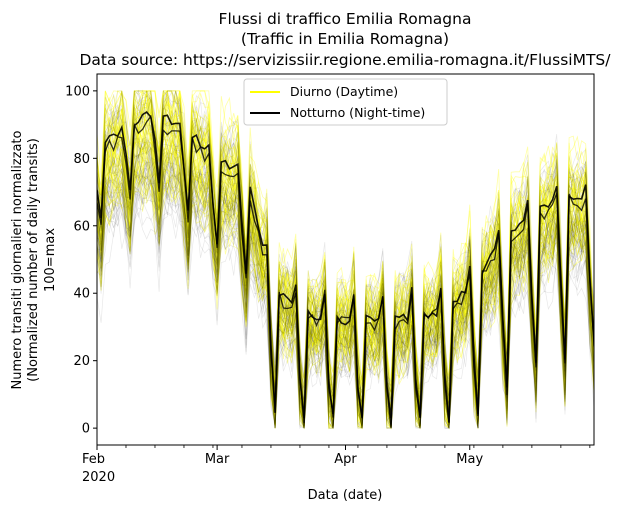  What do you see at coordinates (345, 495) in the screenshot?
I see `x-axis-label: Data (date)` at bounding box center [345, 495].